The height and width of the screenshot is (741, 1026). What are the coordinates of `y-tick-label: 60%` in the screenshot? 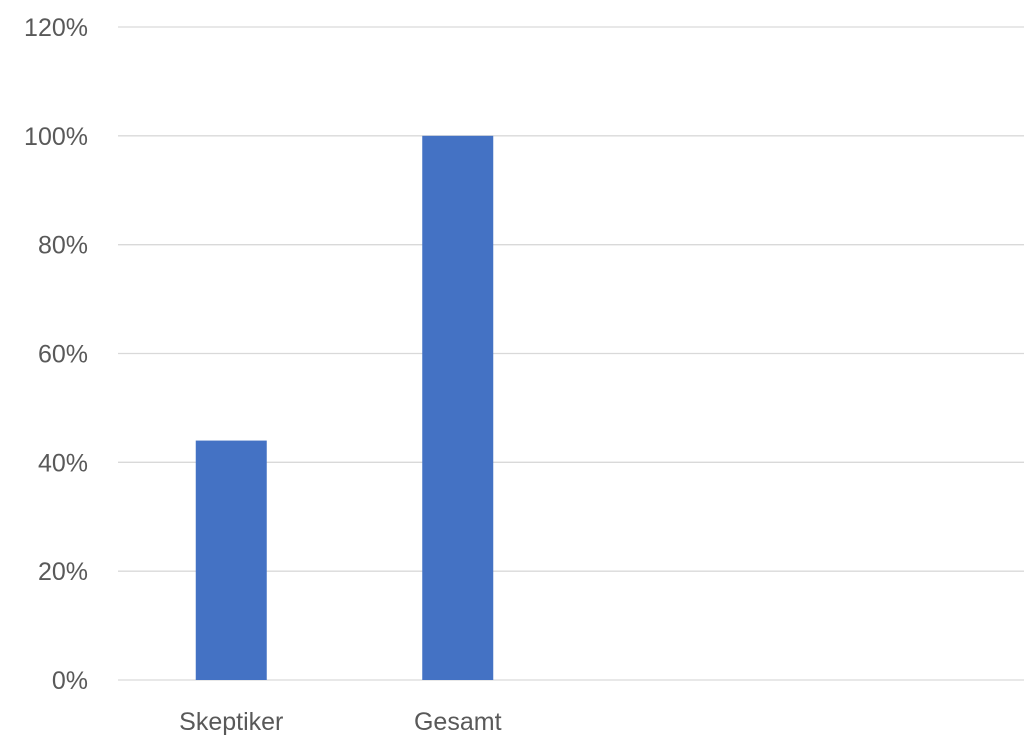 It's located at (63, 355).